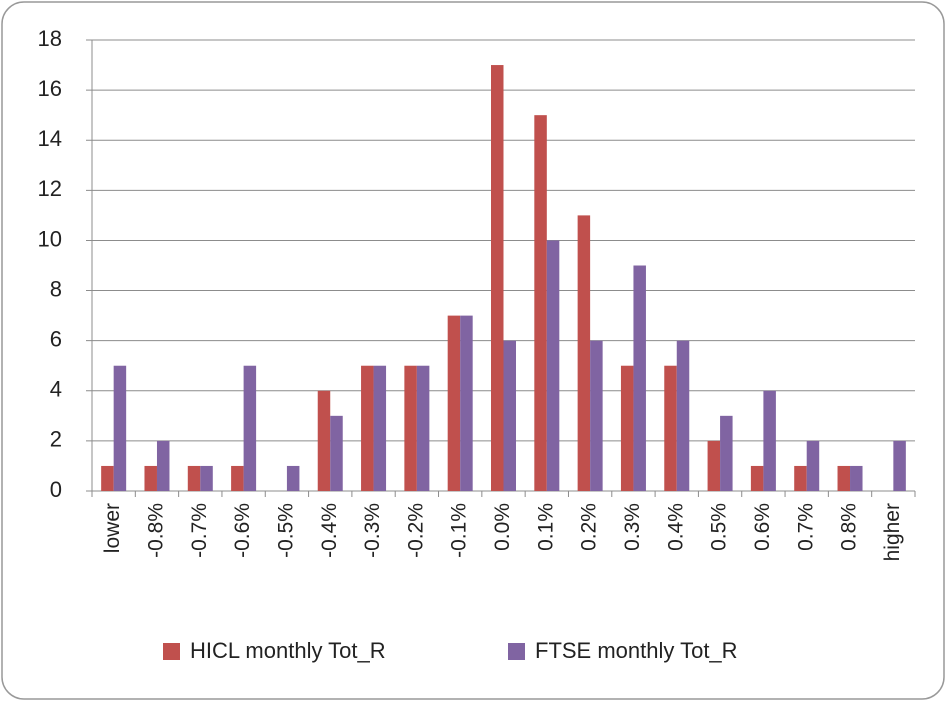 This screenshot has height=702, width=947. Describe the element at coordinates (50, 238) in the screenshot. I see `y-tick-label: 10` at that location.